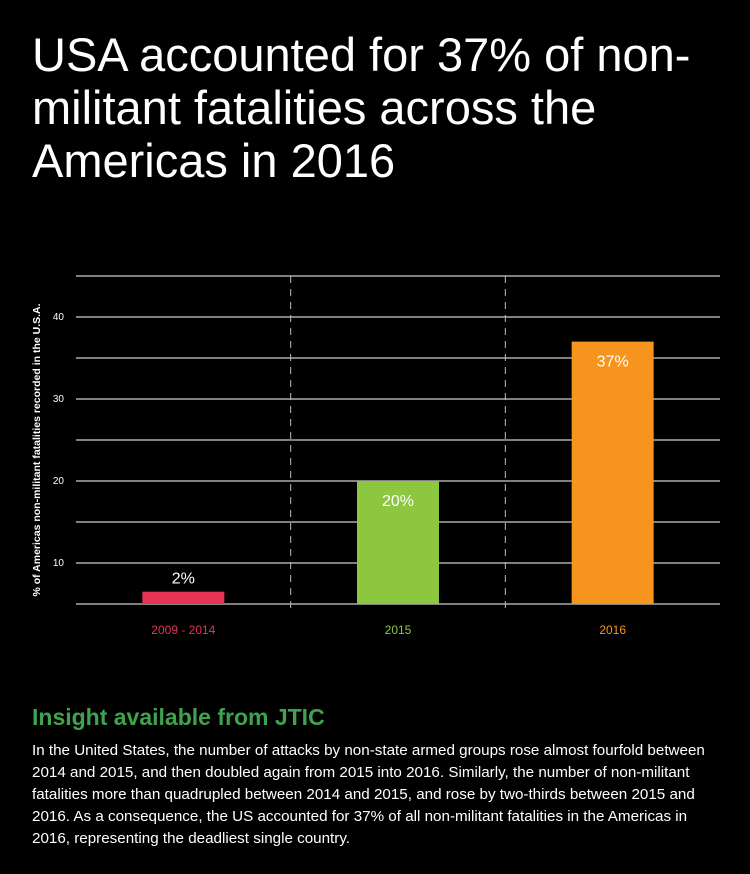 This screenshot has width=750, height=874. I want to click on bar-data-label: 2%, so click(183, 579).